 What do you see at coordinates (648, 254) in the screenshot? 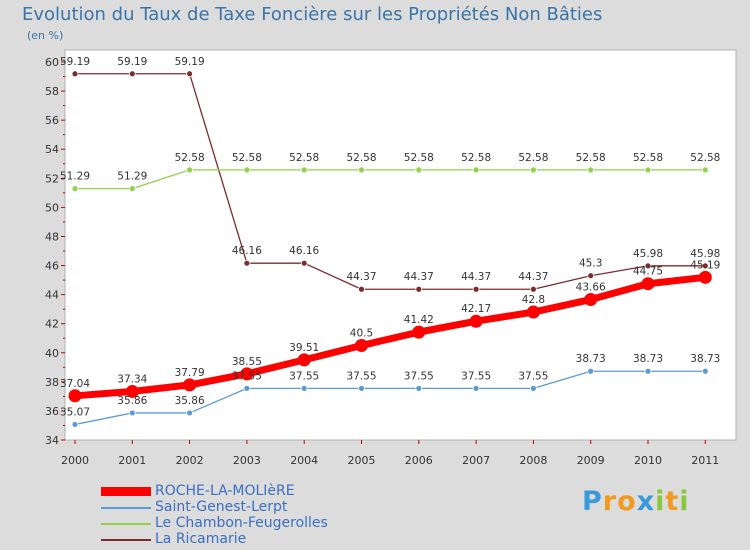
I see `data-label-3: 45.98` at bounding box center [648, 254].